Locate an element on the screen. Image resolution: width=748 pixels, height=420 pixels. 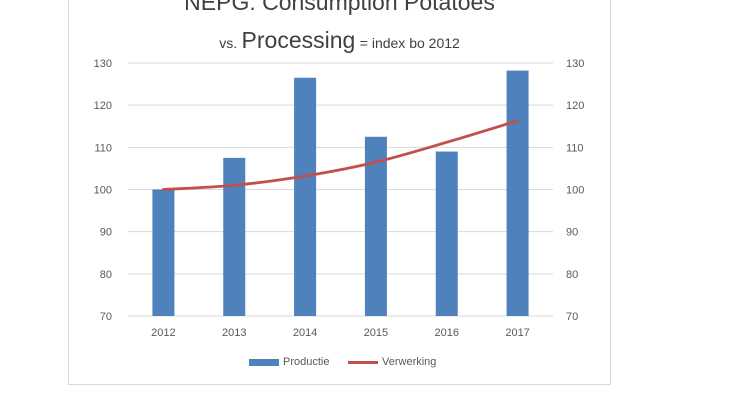
y-tick-label-right: 70 is located at coordinates (572, 317).